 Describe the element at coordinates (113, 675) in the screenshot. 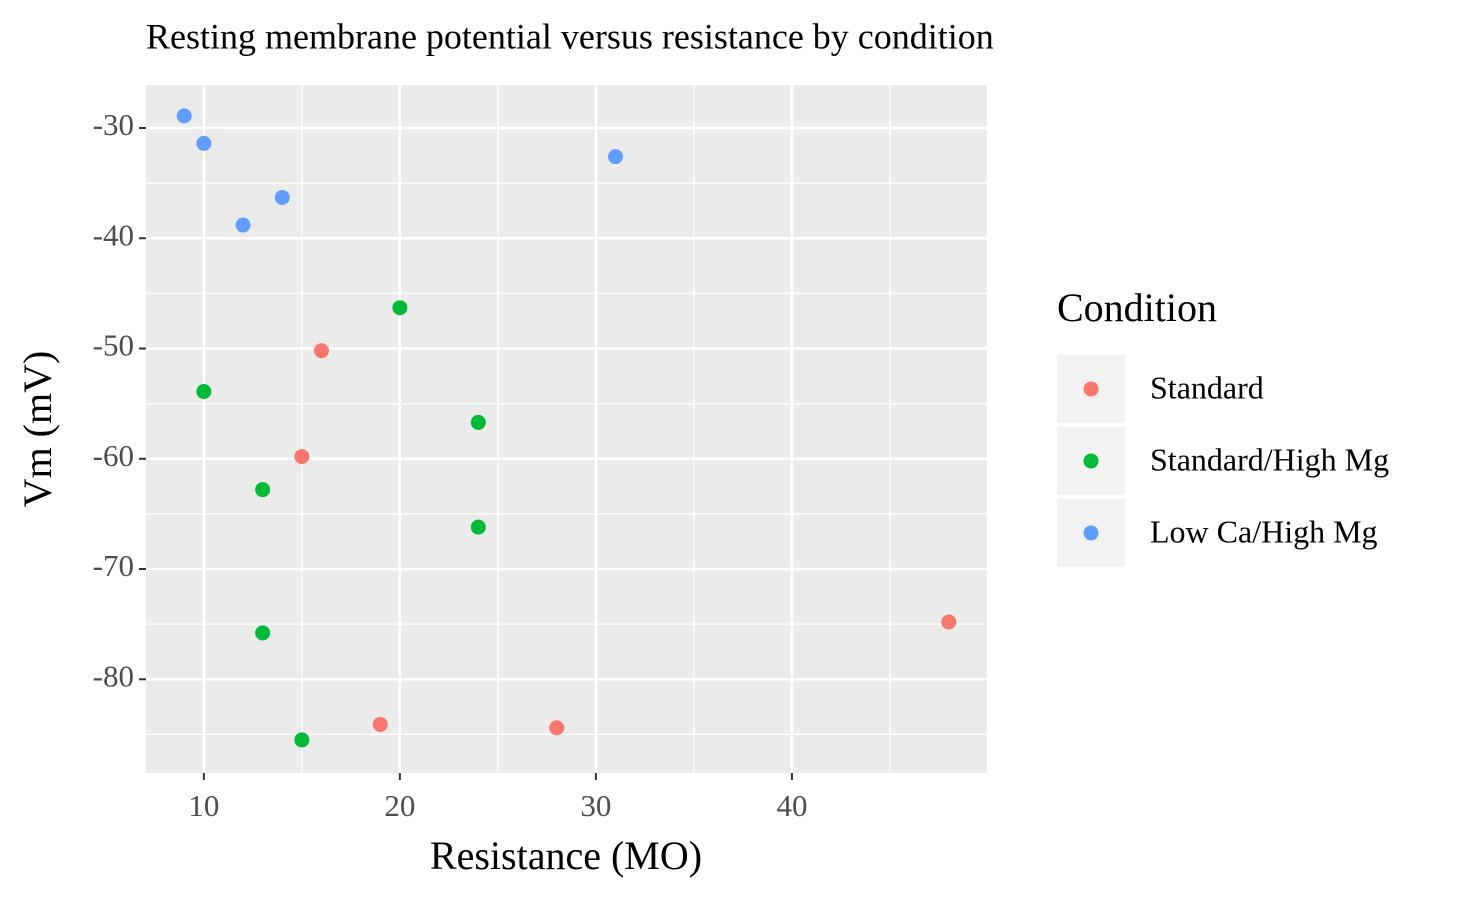

I see `y-tick-label: -80` at that location.